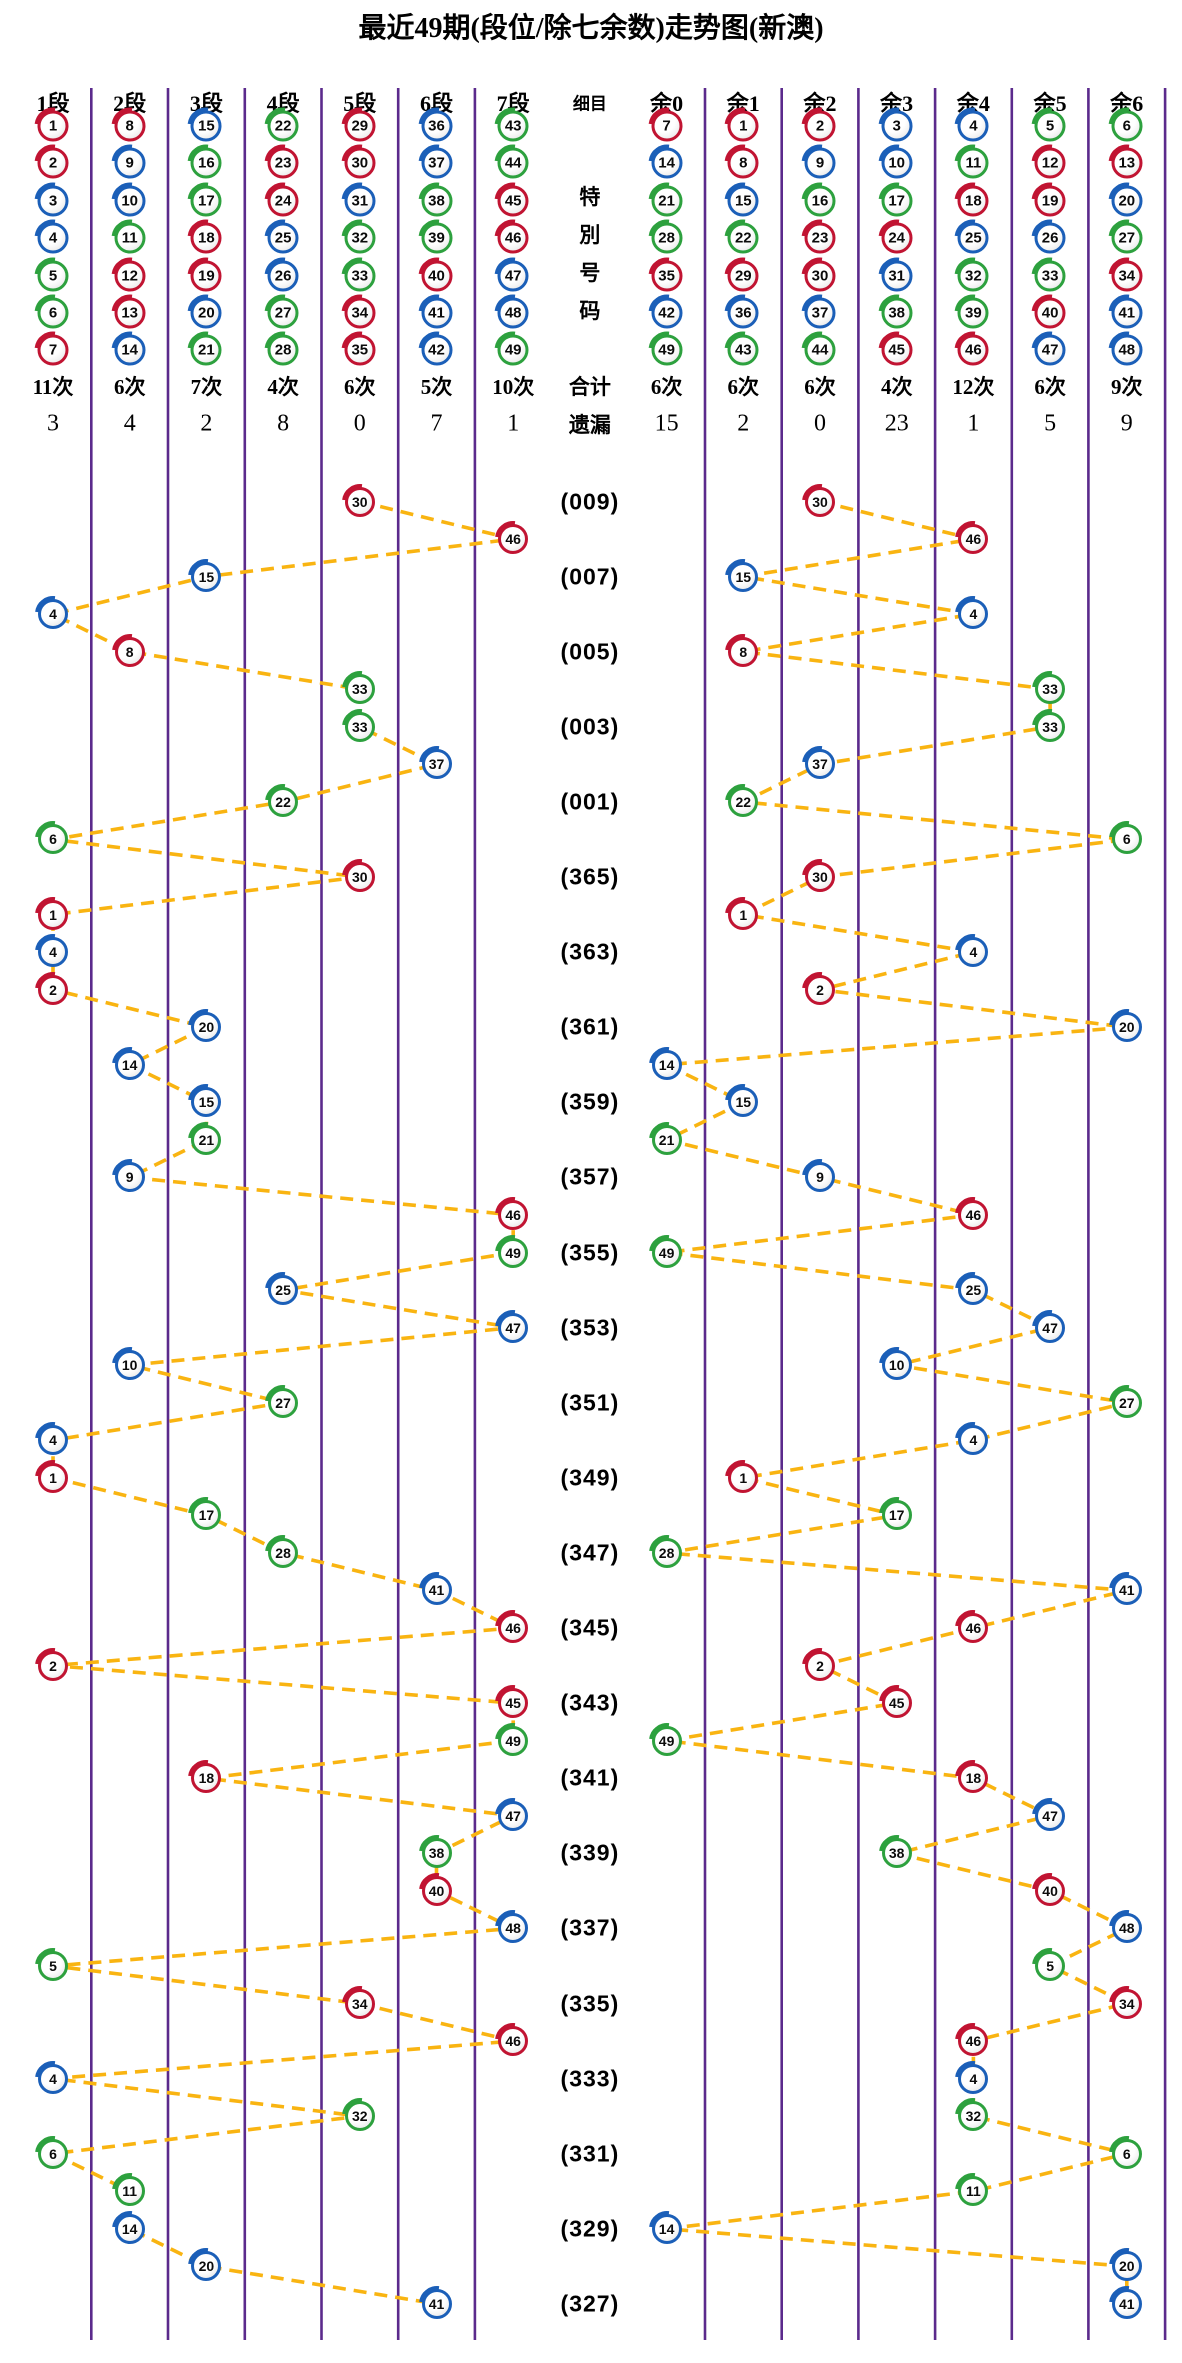 This screenshot has height=2363, width=1182. What do you see at coordinates (436, 313) in the screenshot?
I see `grid-ball-41: 41` at bounding box center [436, 313].